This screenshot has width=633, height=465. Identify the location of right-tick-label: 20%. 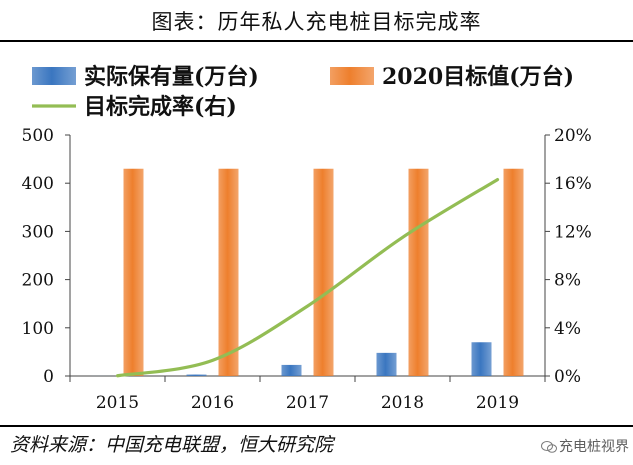
(573, 136).